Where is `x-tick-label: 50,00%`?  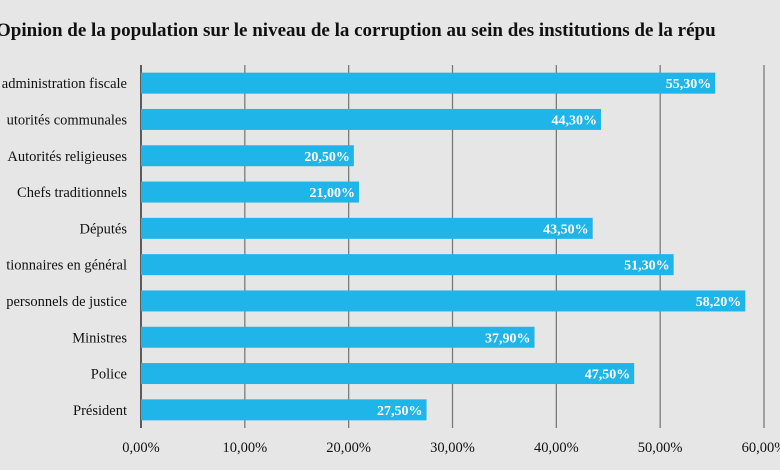
x-tick-label: 50,00% is located at coordinates (660, 448).